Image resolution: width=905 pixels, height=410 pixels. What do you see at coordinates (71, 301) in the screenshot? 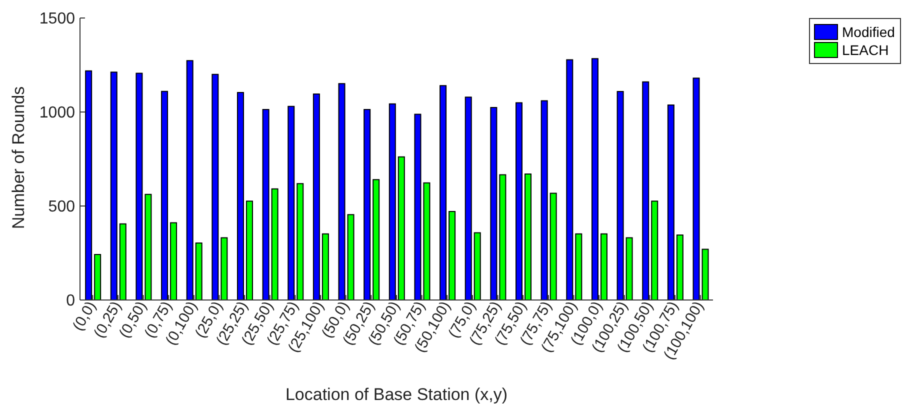
I see `y-tick-label: 0` at bounding box center [71, 301].